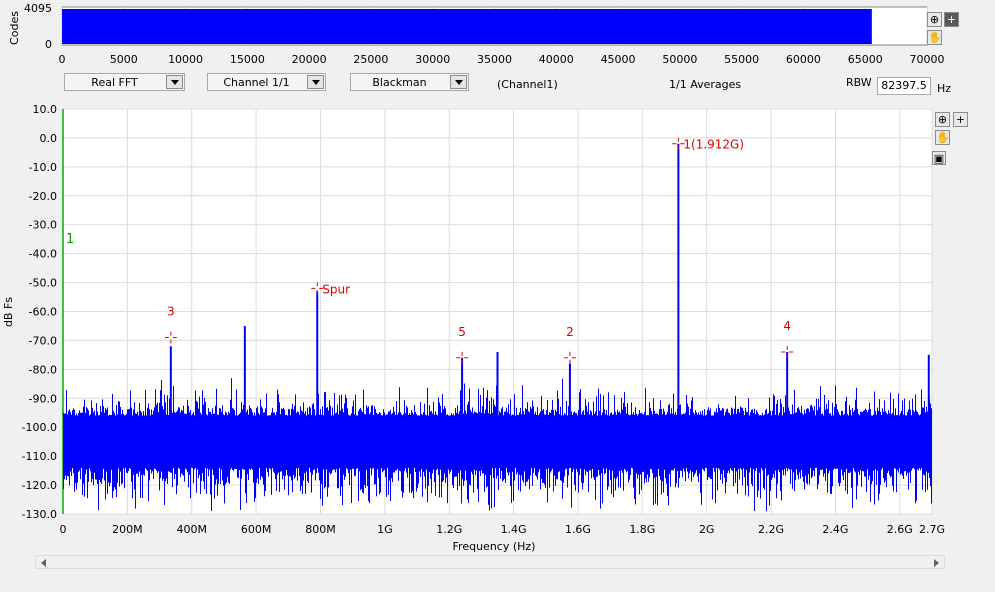 Image resolution: width=995 pixels, height=592 pixels. I want to click on marker: Spur, so click(330, 289).